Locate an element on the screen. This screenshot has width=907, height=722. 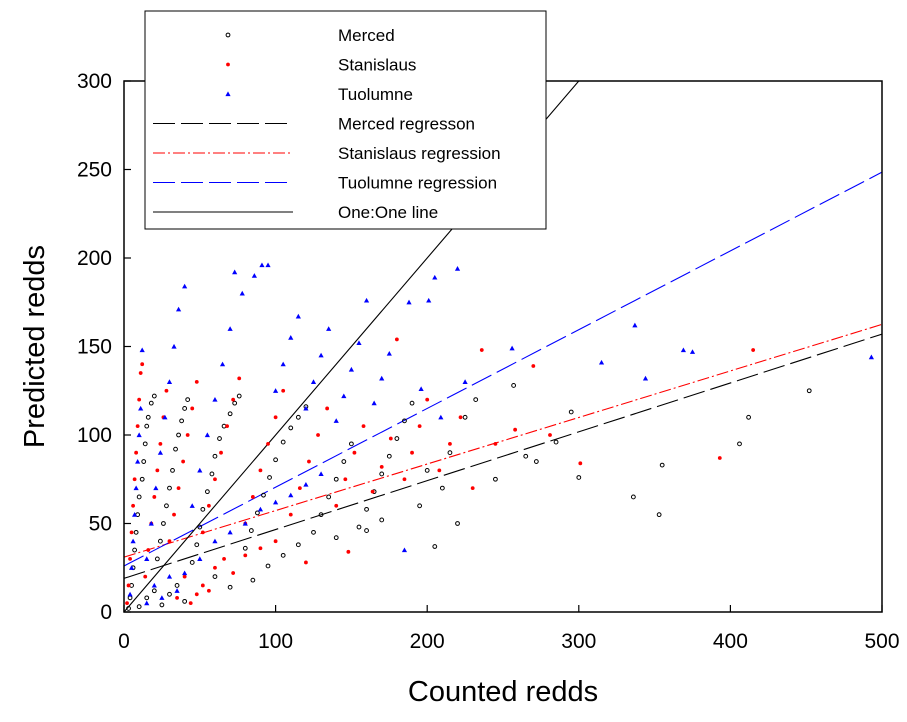
y-tick-label: 50 is located at coordinates (100, 524).